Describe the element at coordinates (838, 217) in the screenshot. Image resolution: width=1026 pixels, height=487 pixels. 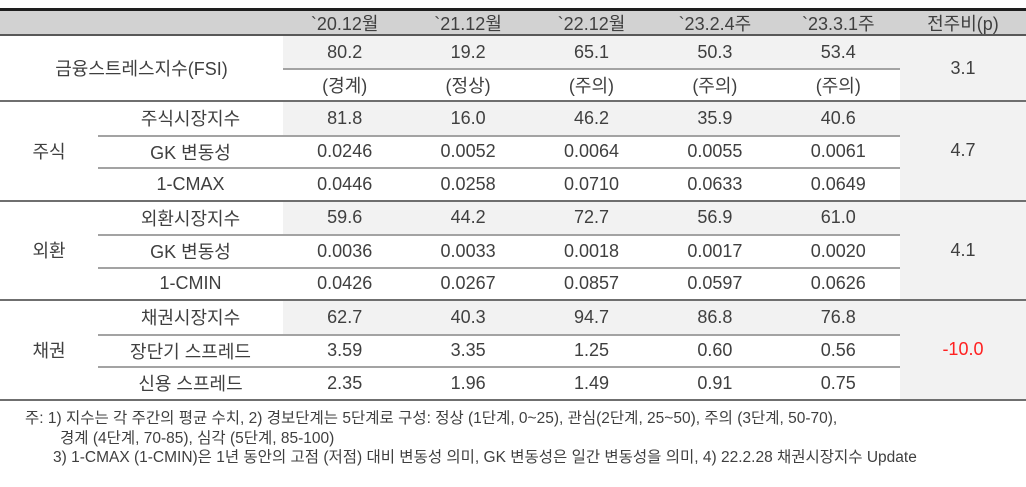
I see `table-cell: 61.0` at that location.